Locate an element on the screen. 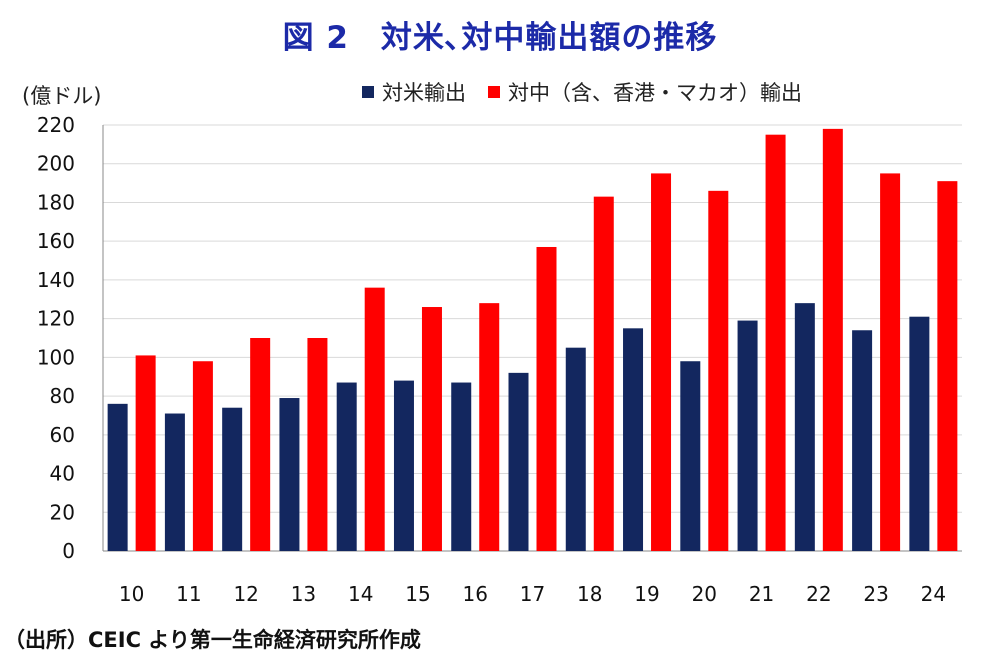  x-tick-label: 13 is located at coordinates (303, 594).